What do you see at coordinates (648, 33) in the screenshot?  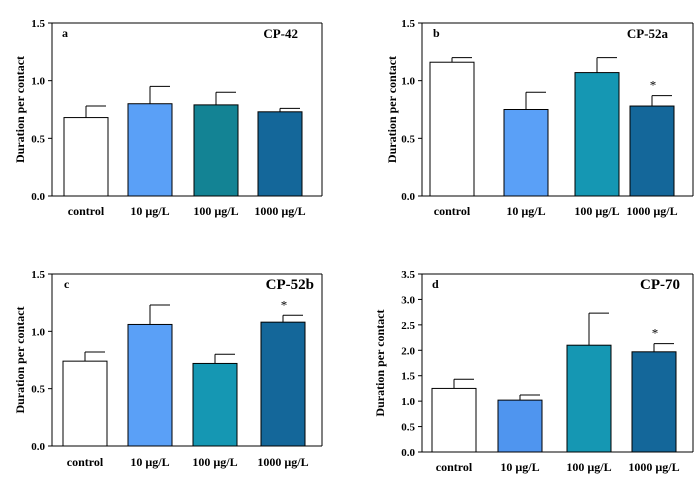 I see `panel-title: CP-52a` at bounding box center [648, 33].